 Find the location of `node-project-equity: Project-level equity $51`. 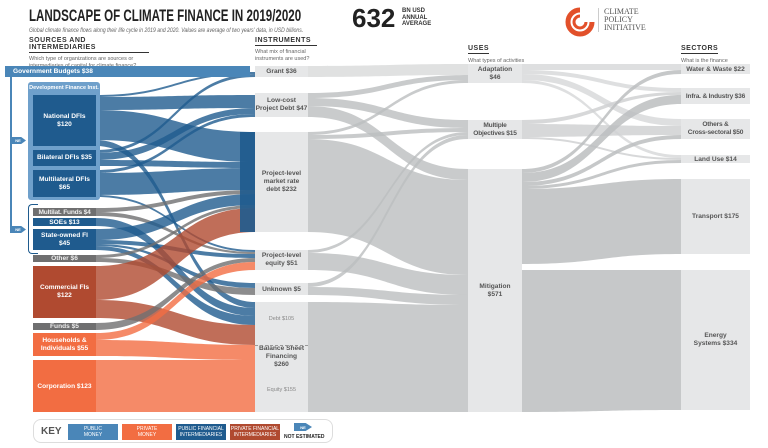

node-project-equity: Project-level equity $51 is located at coordinates (281, 260).